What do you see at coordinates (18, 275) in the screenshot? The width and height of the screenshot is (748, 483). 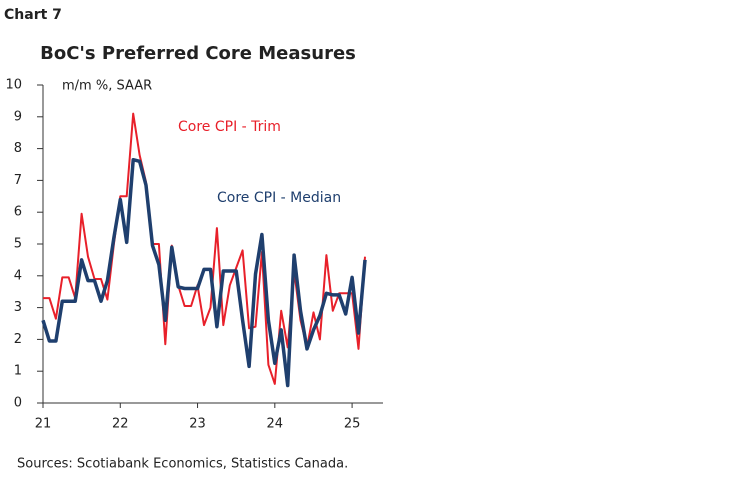 I see `y-tick-label: 4` at bounding box center [18, 275].